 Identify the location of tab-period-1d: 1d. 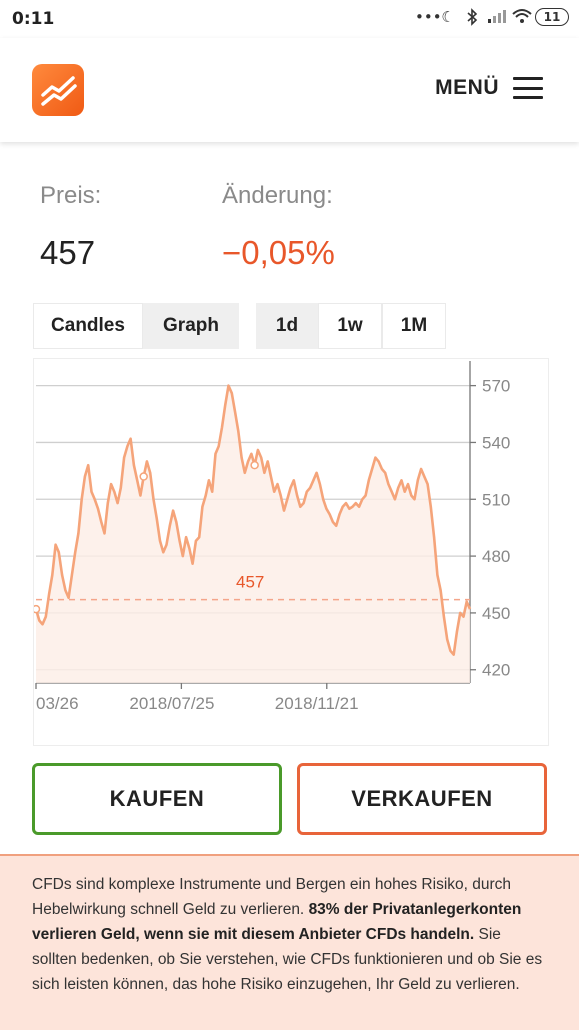
(287, 326).